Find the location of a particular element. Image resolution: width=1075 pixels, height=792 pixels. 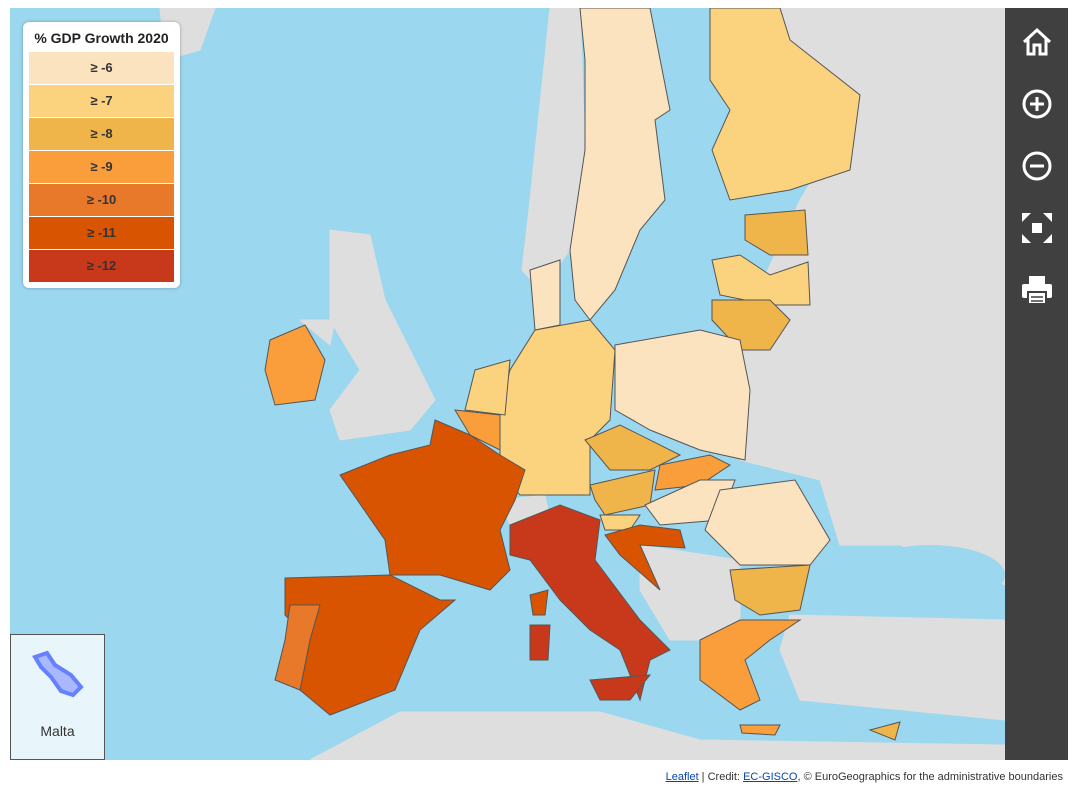

malta is located at coordinates (58, 674).